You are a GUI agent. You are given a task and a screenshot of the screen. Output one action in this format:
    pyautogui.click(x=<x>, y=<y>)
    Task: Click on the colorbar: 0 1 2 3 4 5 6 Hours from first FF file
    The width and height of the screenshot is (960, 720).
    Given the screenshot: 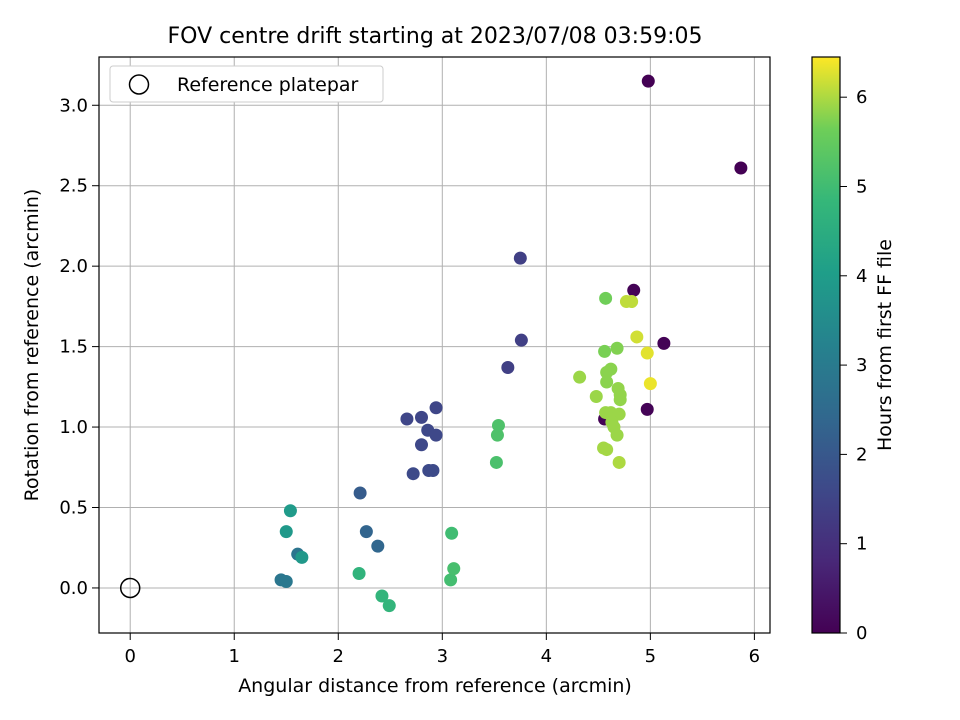 What is the action you would take?
    pyautogui.click(x=853, y=350)
    